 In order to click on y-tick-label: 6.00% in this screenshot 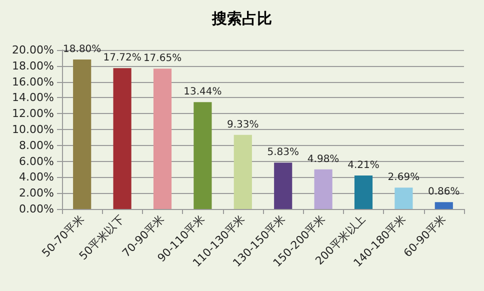, I will do `click(36, 161)`.